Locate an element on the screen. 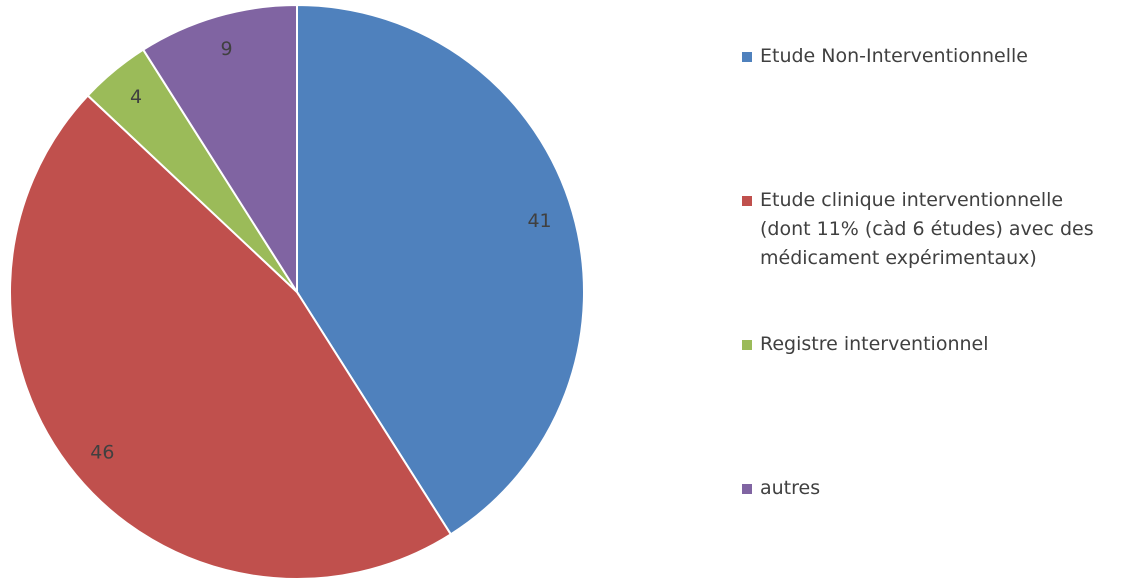 The width and height of the screenshot is (1122, 582). pie-slice is located at coordinates (219, 149).